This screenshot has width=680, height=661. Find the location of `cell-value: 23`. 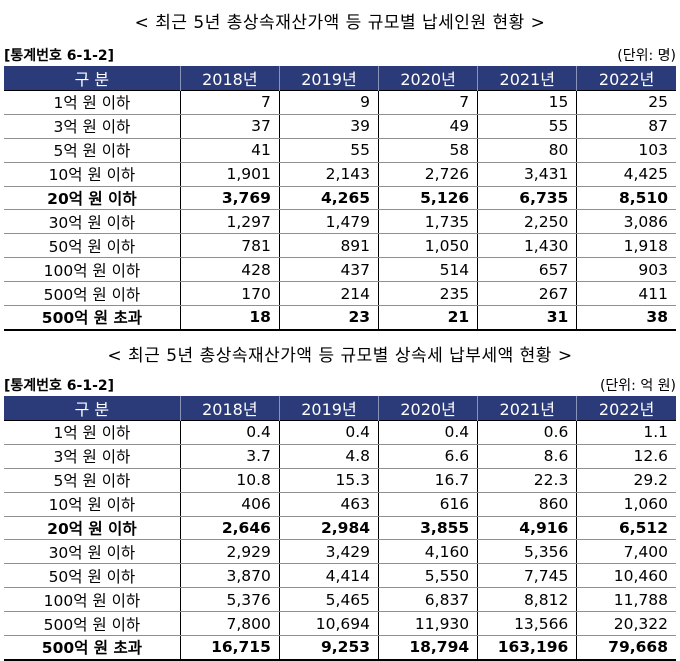

cell-value: 23 is located at coordinates (328, 318).